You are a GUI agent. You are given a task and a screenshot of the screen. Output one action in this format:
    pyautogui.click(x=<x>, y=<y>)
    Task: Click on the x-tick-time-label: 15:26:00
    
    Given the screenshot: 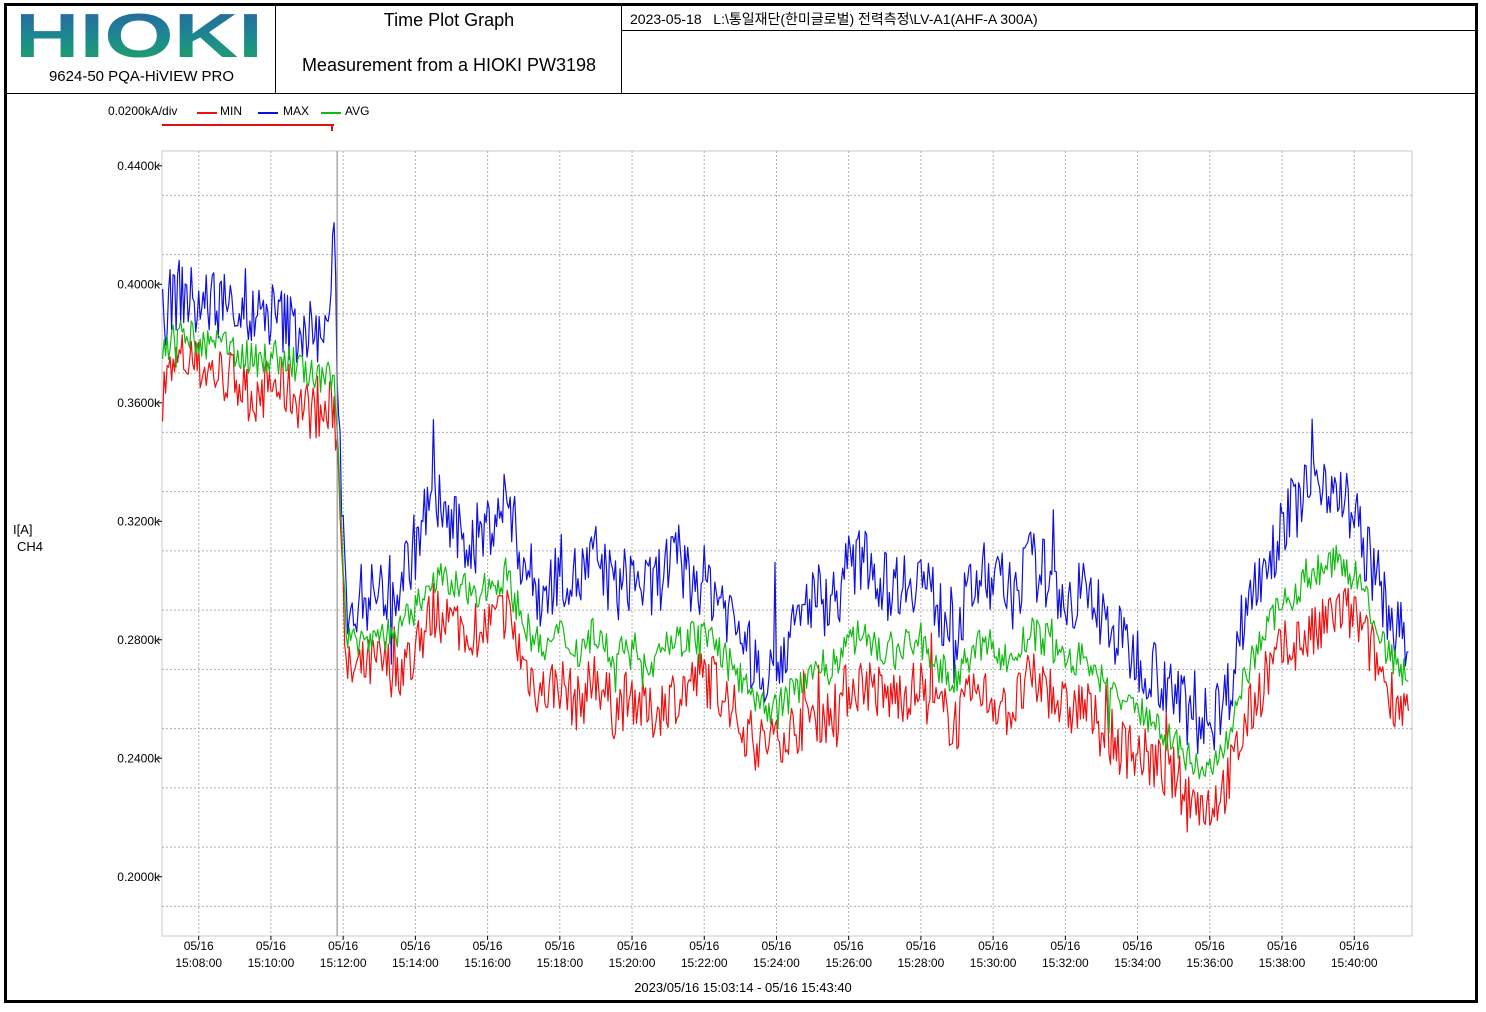 What is the action you would take?
    pyautogui.click(x=848, y=963)
    